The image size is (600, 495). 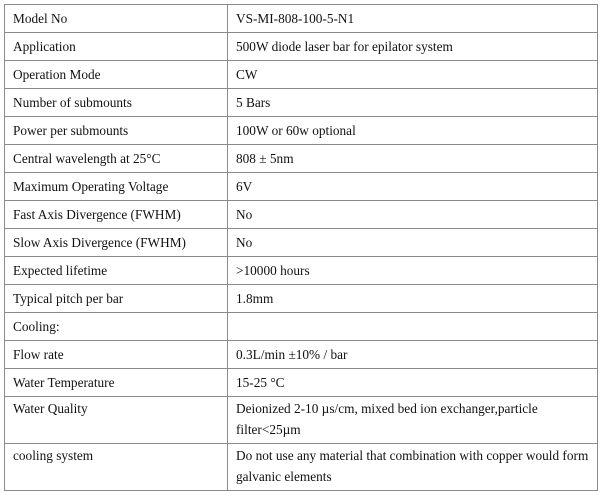 I want to click on table-row: Number of submounts 5 Bars, so click(x=301, y=102).